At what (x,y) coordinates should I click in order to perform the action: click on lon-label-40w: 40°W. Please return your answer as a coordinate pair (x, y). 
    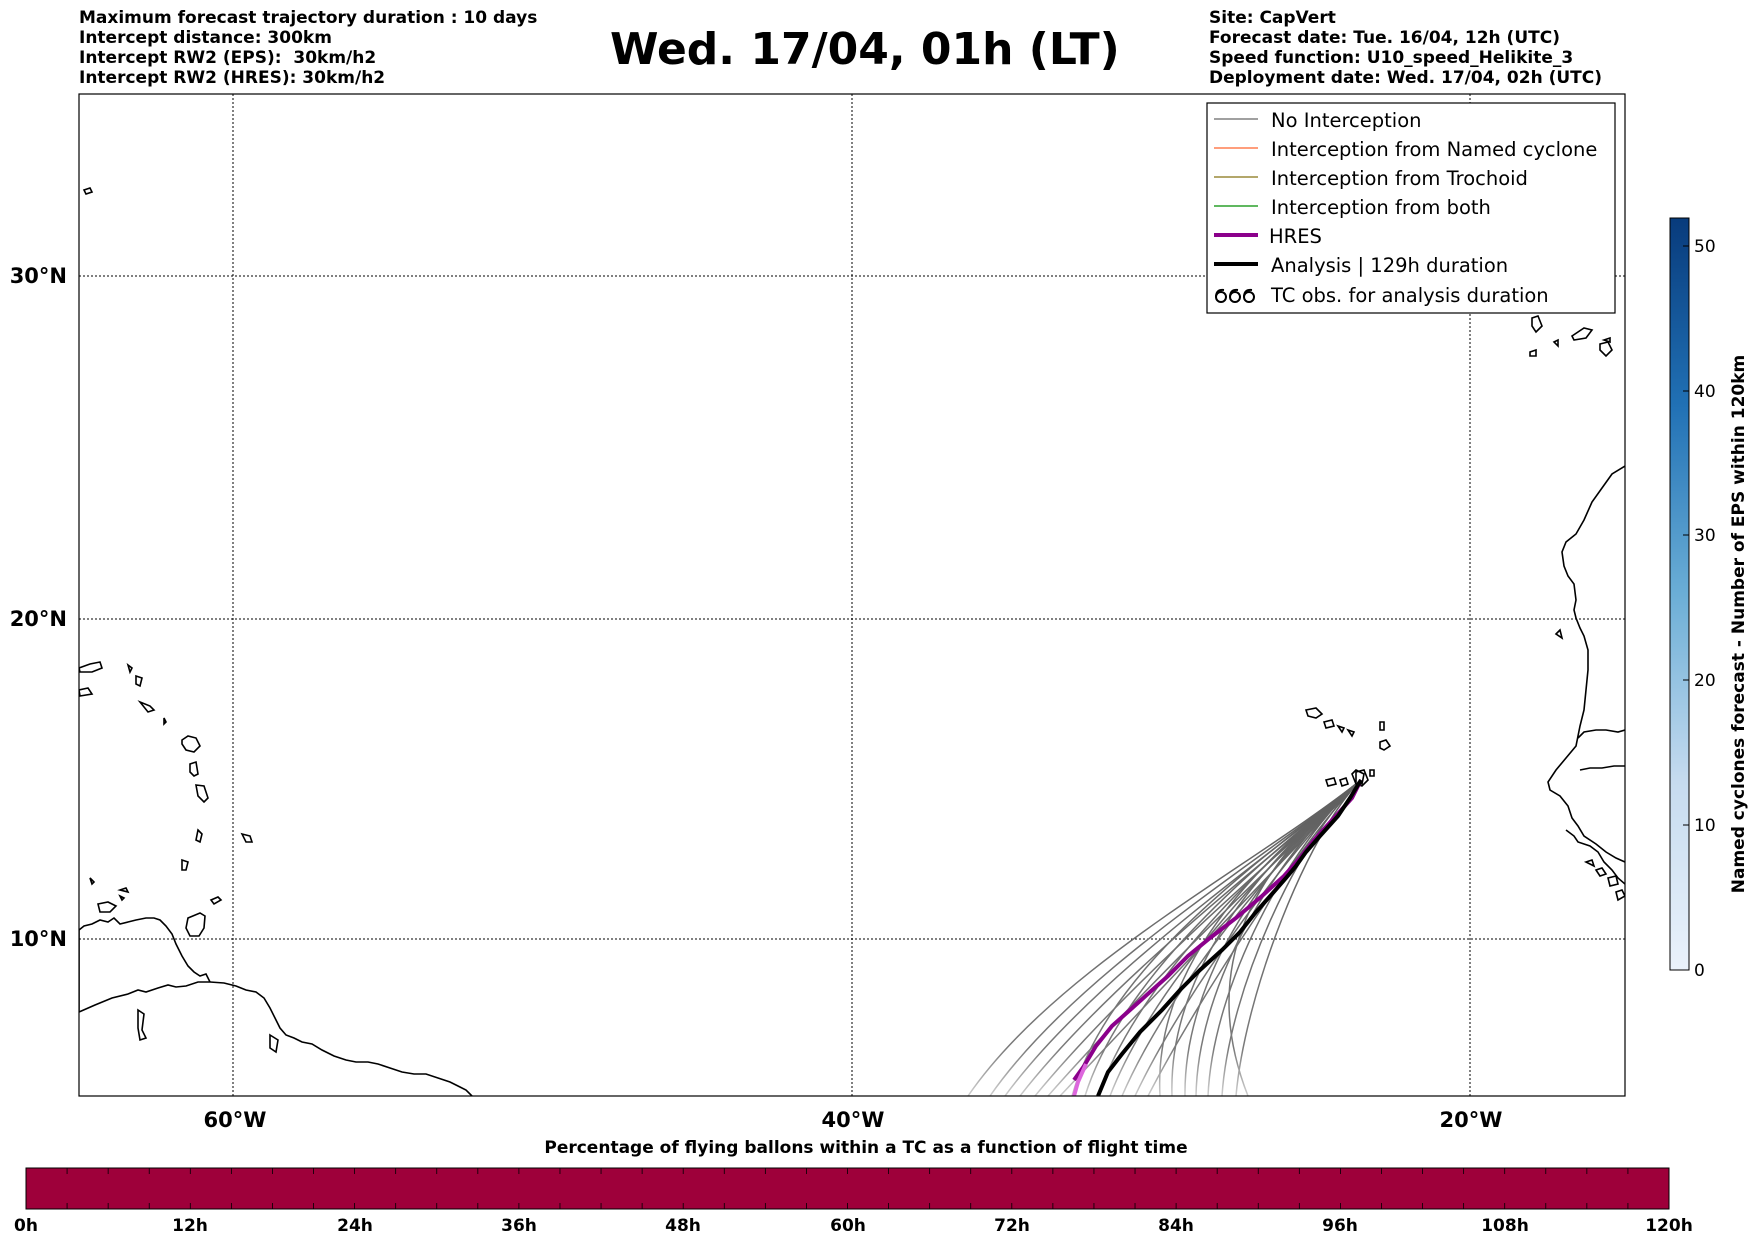
    Looking at the image, I should click on (853, 1120).